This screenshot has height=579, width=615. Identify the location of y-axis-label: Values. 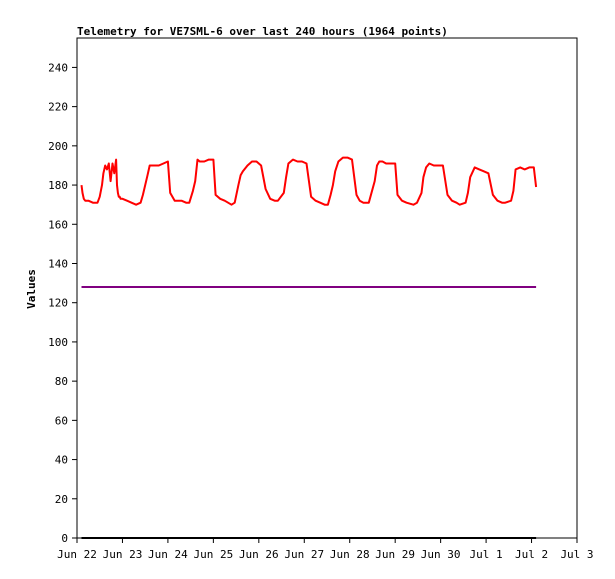
(31, 289).